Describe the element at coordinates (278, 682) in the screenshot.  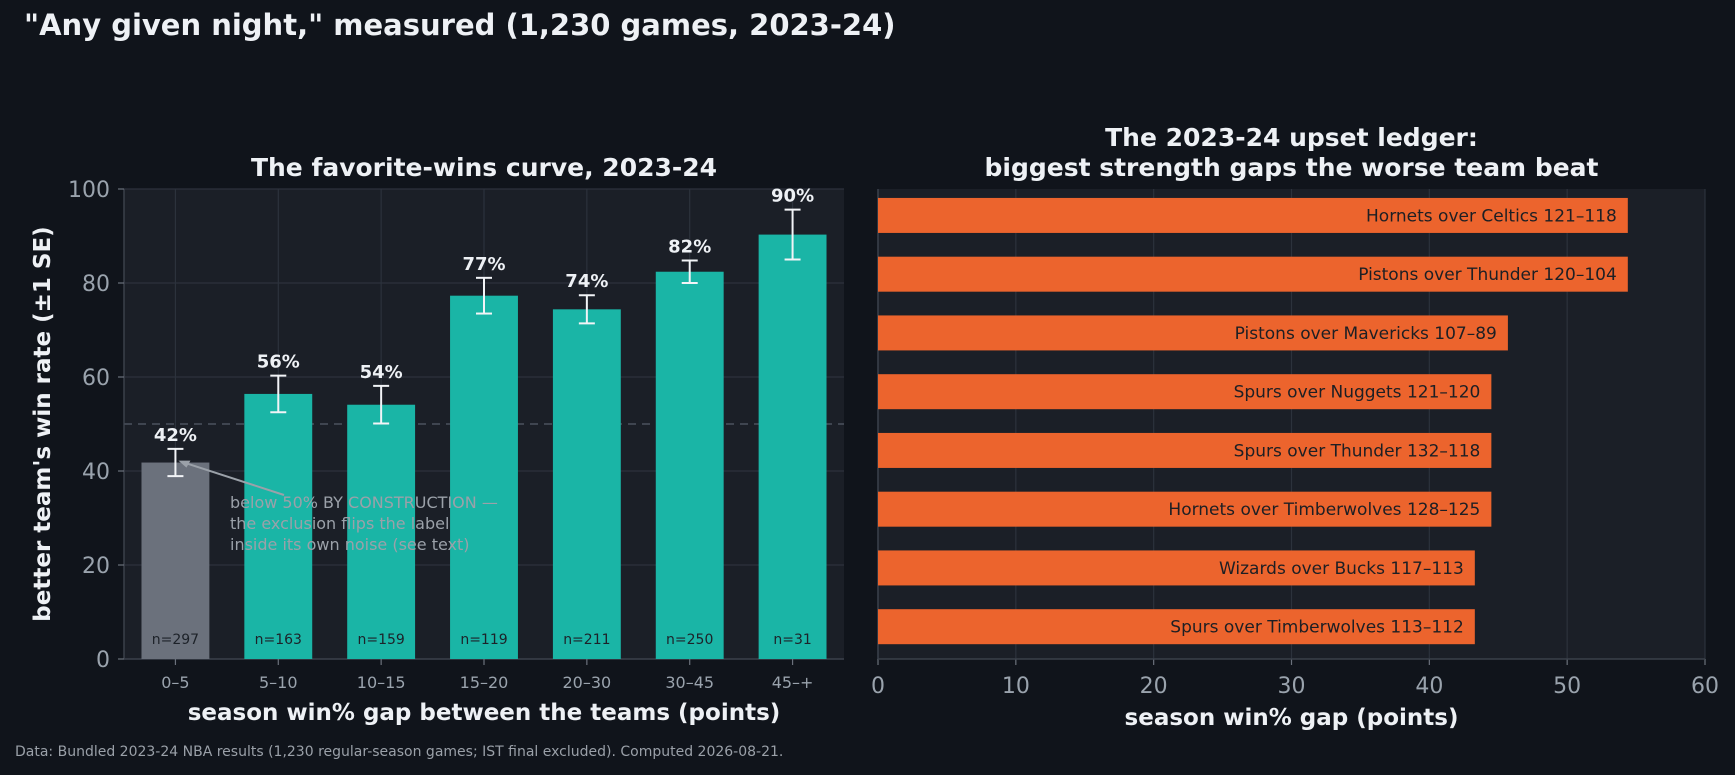
I see `x-tick-label: 5–10` at that location.